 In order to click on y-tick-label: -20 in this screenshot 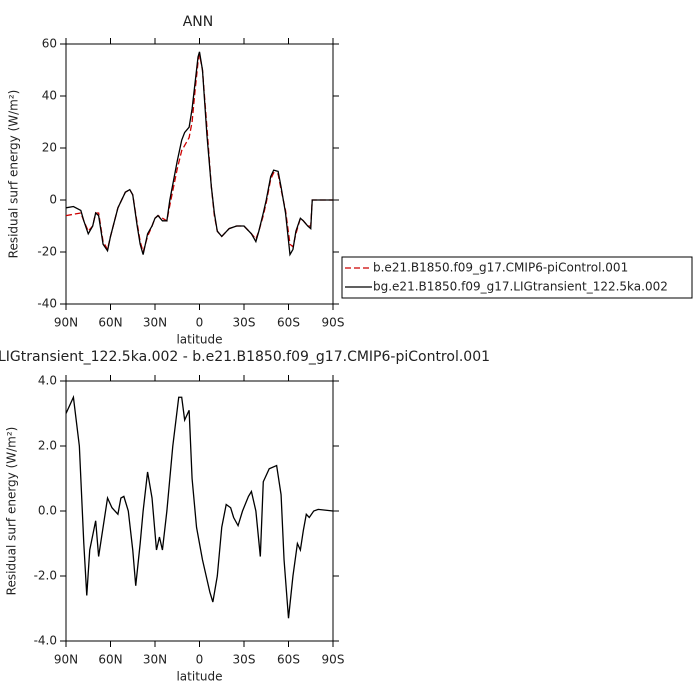, I will do `click(47, 252)`.